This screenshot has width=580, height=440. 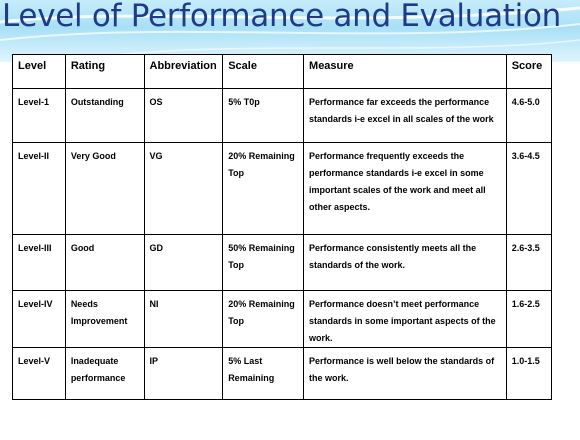 I want to click on cell-score: 4.6-5.0, so click(x=529, y=115).